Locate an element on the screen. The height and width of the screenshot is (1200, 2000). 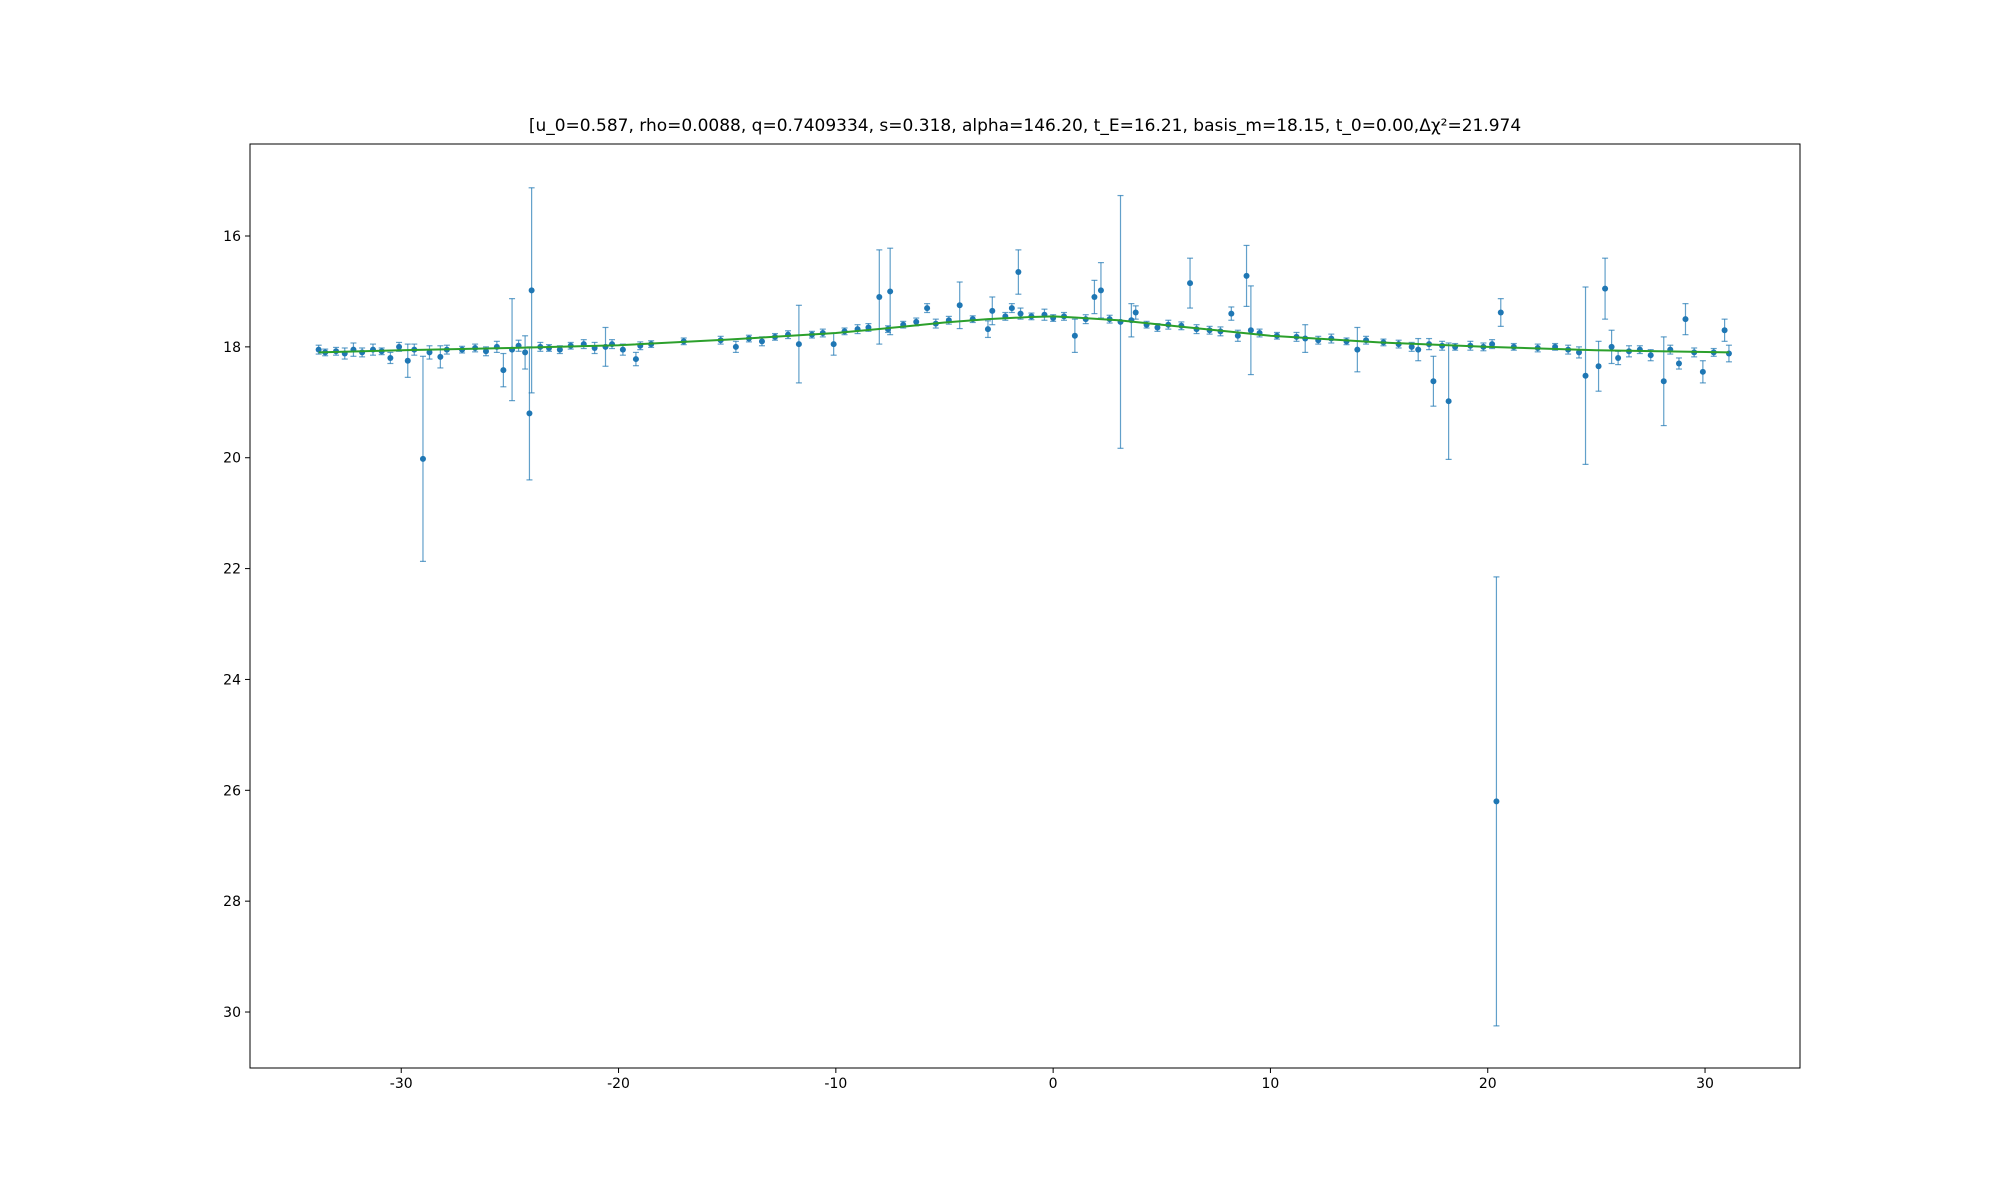
y-tick-label: 28 is located at coordinates (232, 902).